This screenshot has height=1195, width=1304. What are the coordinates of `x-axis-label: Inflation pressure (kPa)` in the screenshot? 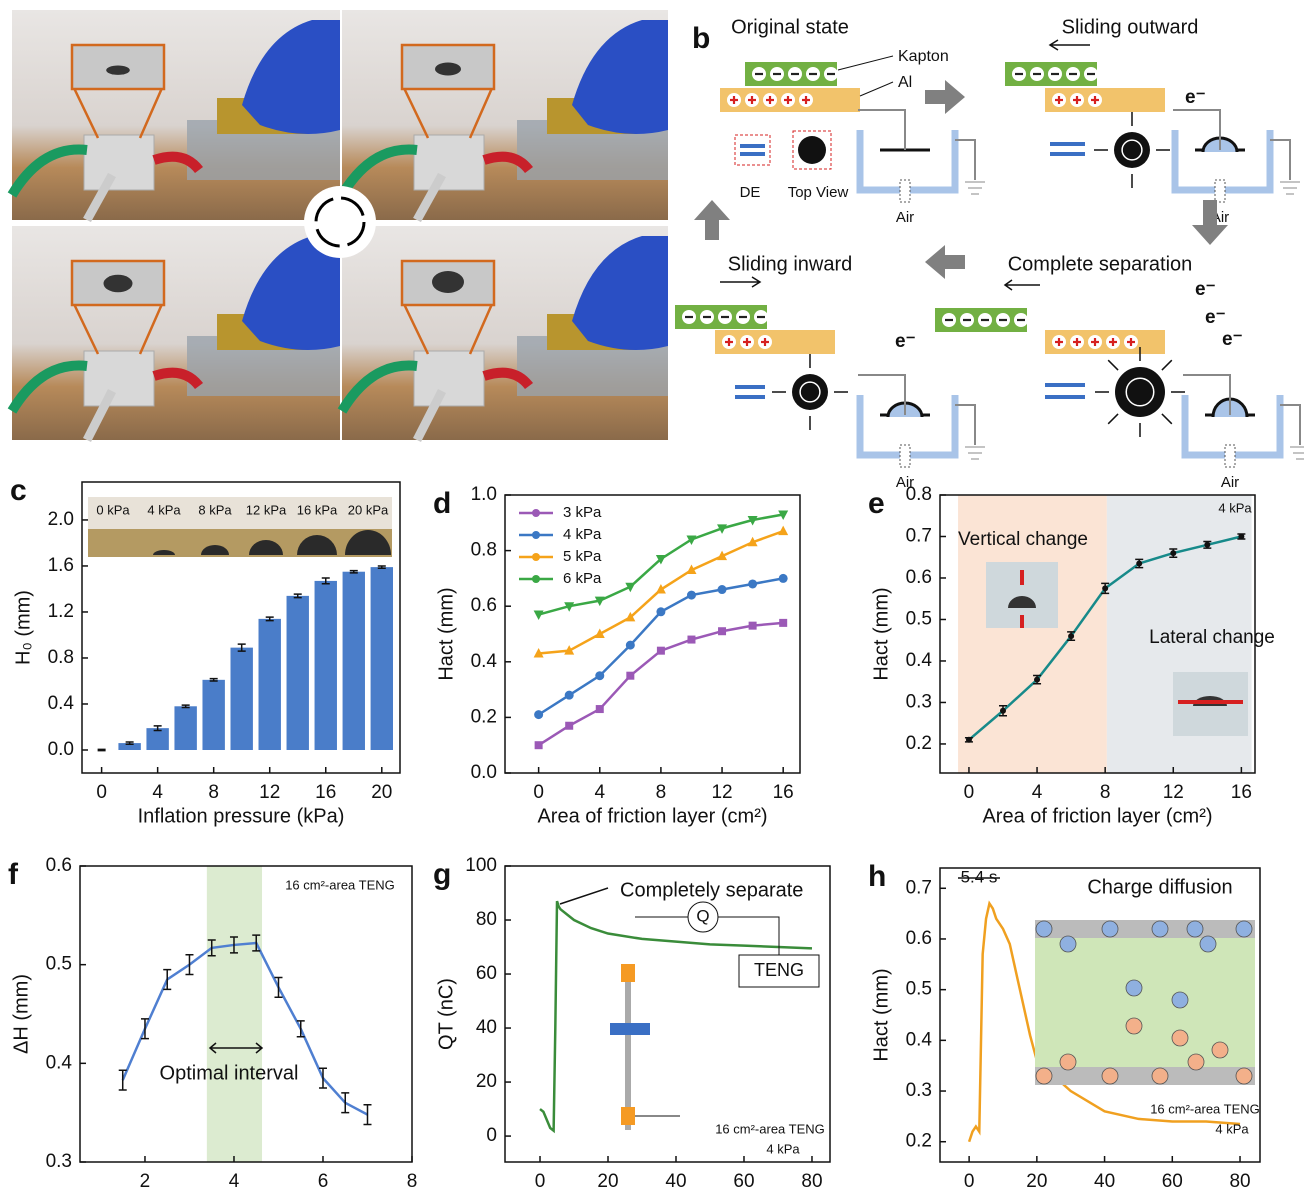 It's located at (241, 816).